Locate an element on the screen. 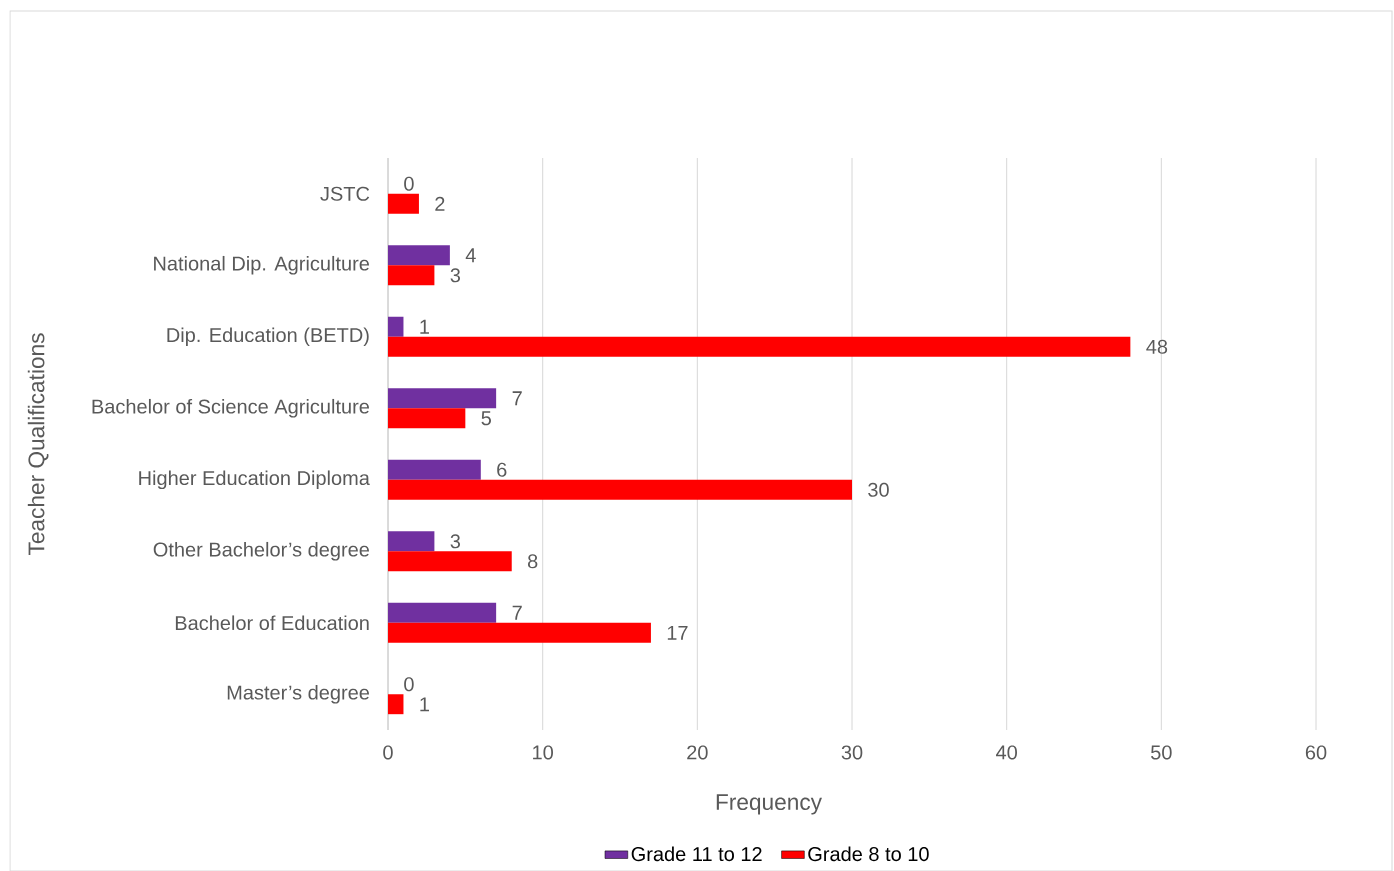 This screenshot has height=871, width=1394. x-tick-label: 10 is located at coordinates (543, 752).